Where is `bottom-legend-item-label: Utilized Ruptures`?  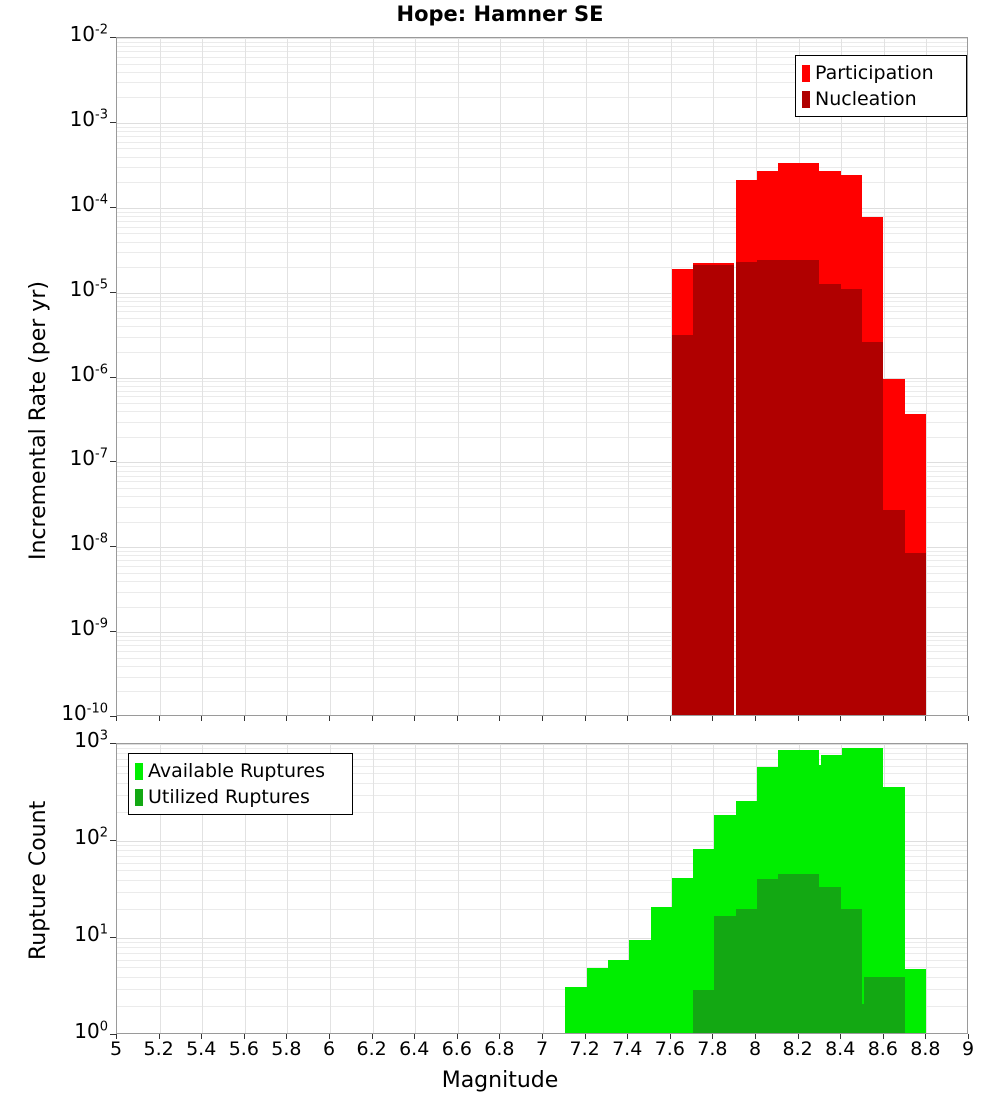 bottom-legend-item-label: Utilized Ruptures is located at coordinates (229, 796).